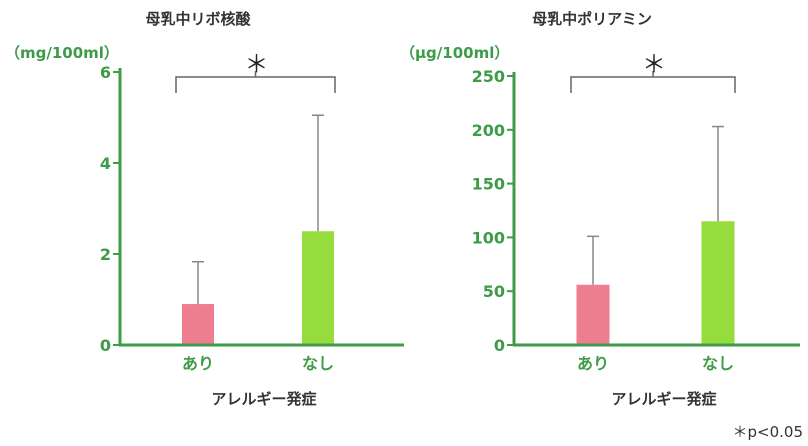  I want to click on y-tick-label: 200, so click(488, 130).